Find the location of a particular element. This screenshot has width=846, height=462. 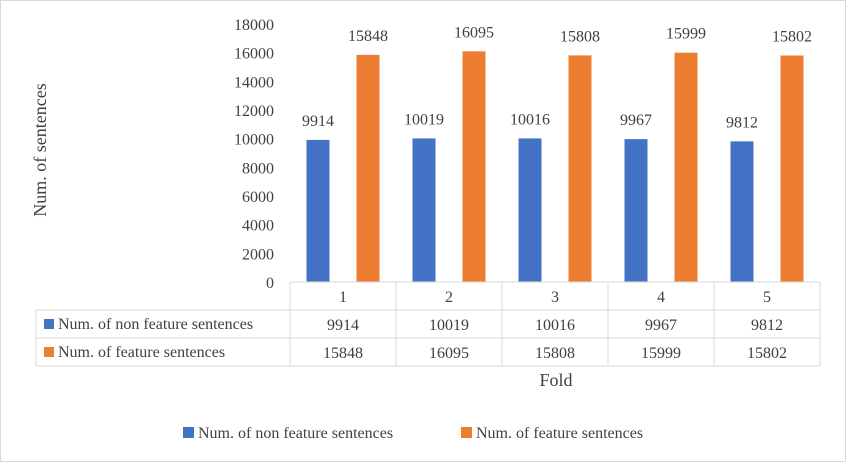

x-category-label: 1 is located at coordinates (343, 297).